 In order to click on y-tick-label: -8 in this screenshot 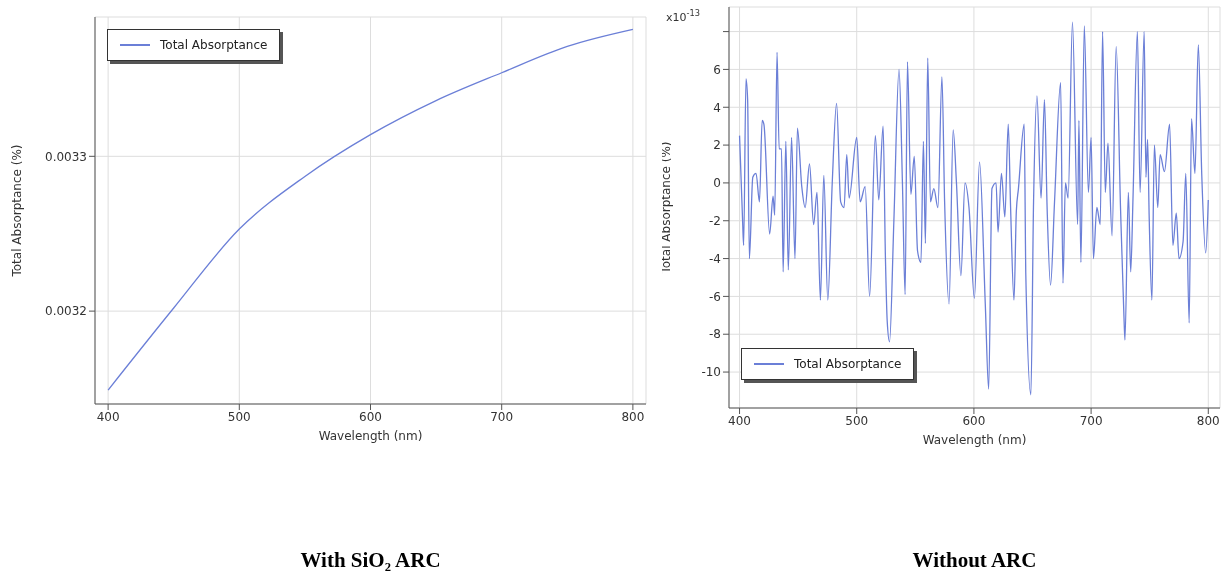, I will do `click(715, 334)`.